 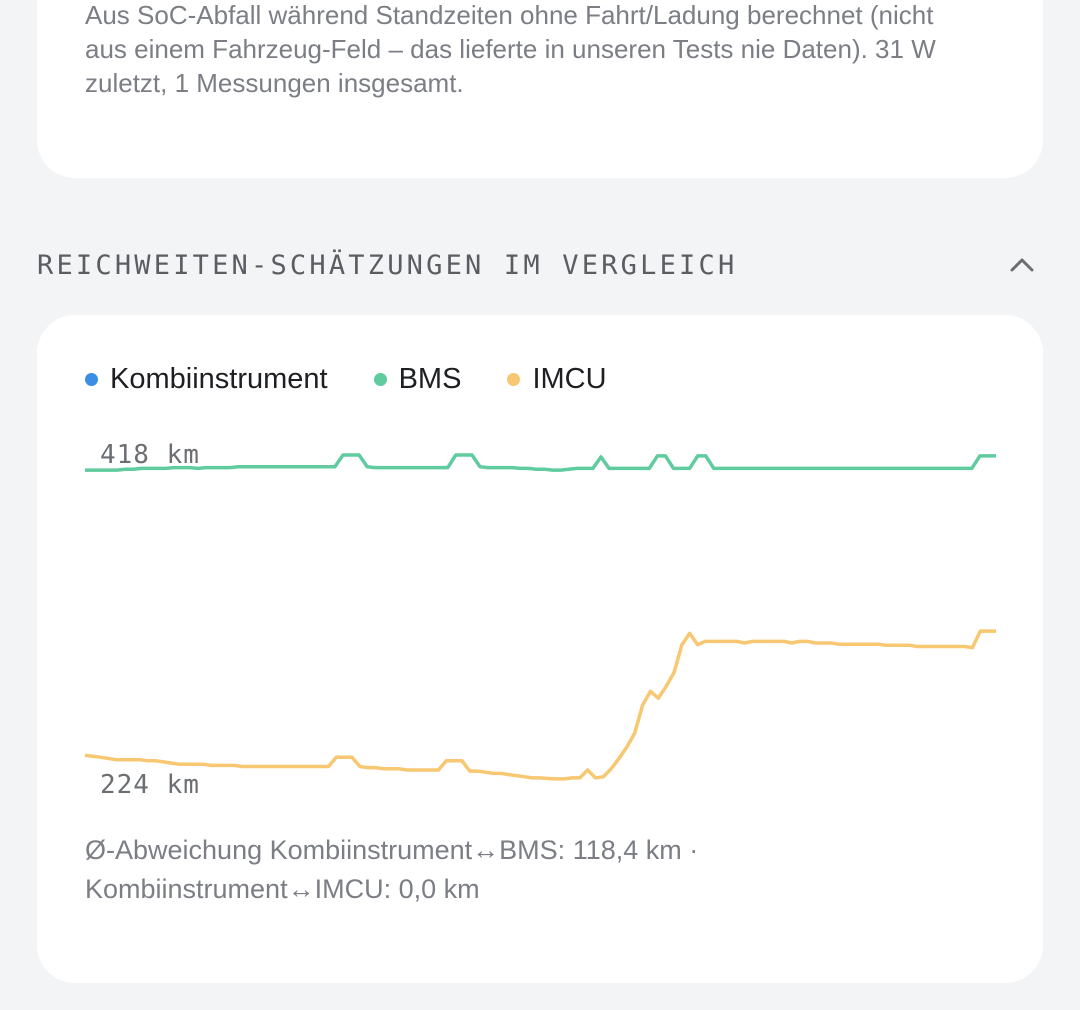 I want to click on y-axis-min-label: 224 km, so click(x=150, y=785).